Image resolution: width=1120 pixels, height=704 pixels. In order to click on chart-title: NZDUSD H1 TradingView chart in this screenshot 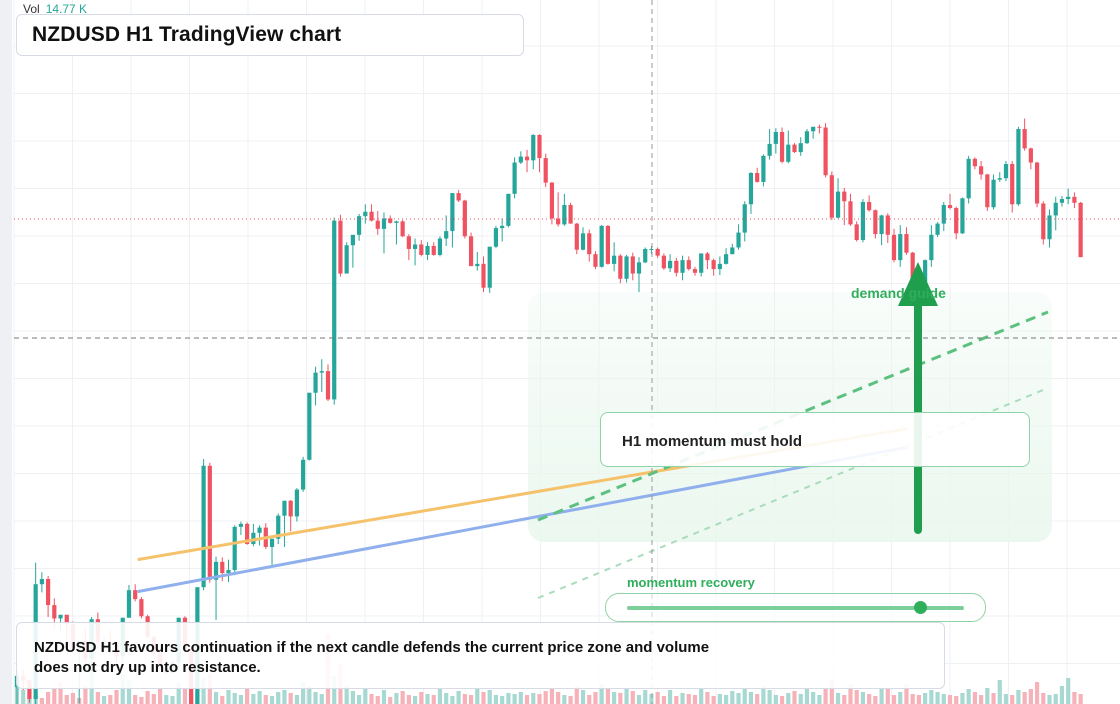, I will do `click(187, 34)`.